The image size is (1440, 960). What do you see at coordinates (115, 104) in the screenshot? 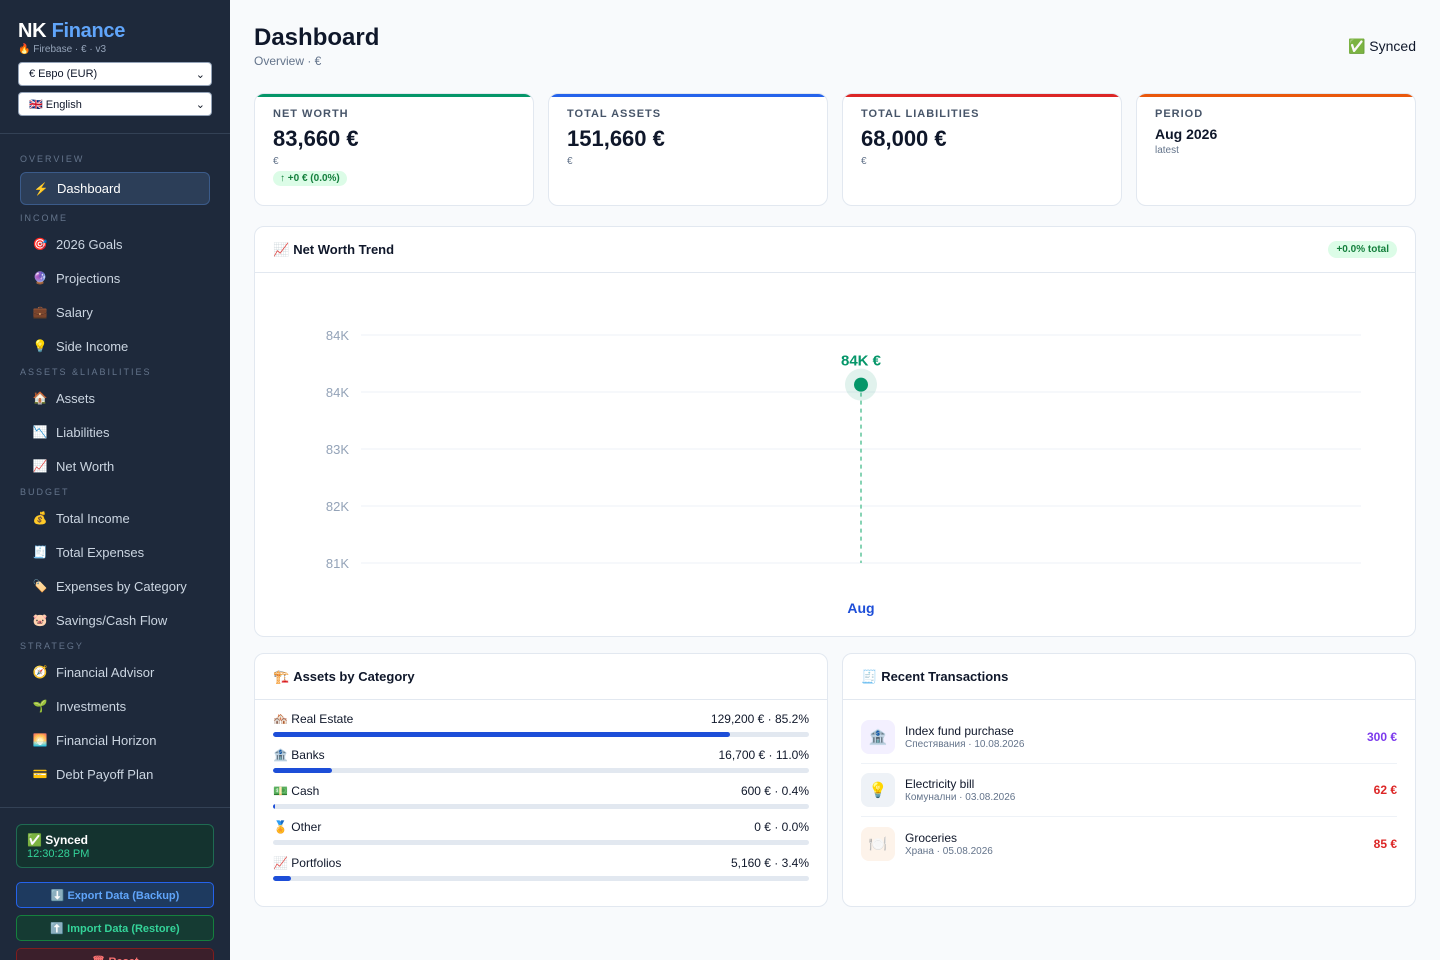
I see `language-select: 🇬🇧 English ⌄` at bounding box center [115, 104].